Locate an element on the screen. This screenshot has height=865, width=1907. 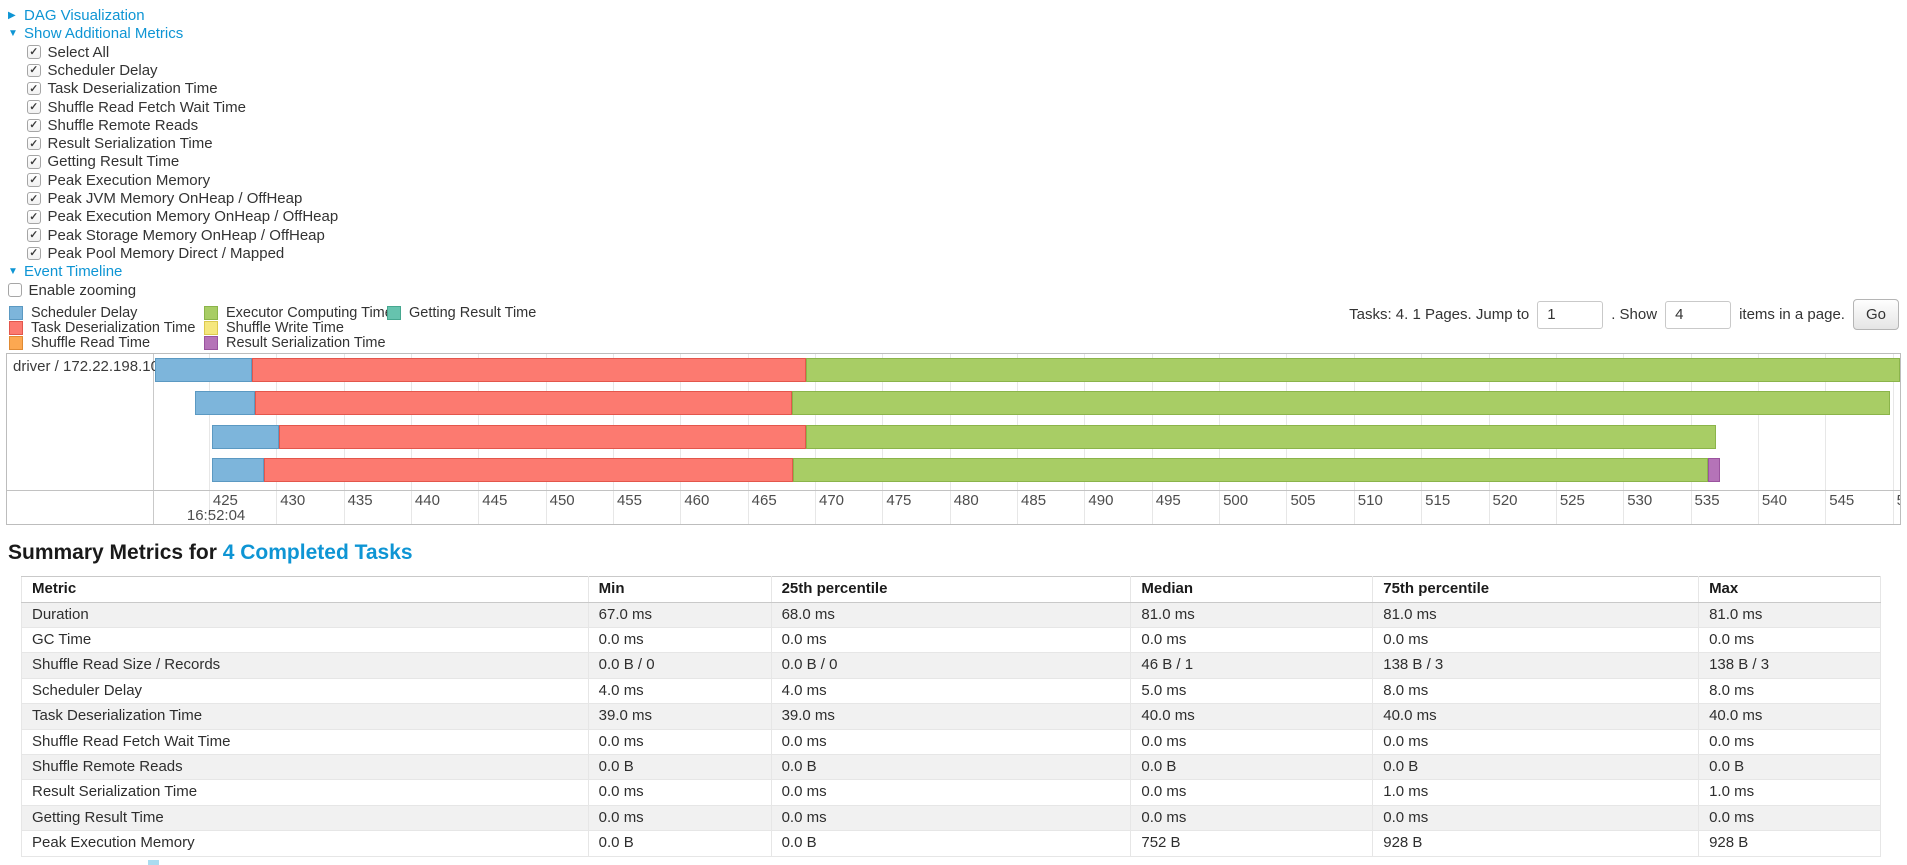
metric-checkbox-row: ✓ Peak Storage Memory OnHeap / OffHeap is located at coordinates (182, 235).